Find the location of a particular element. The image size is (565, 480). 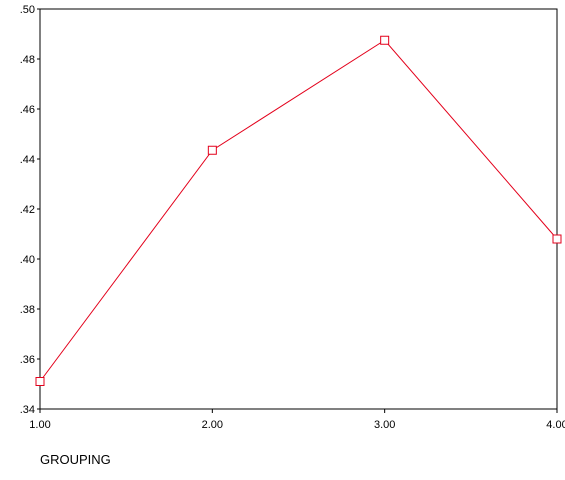

y-tick-label: .36 is located at coordinates (27, 360).